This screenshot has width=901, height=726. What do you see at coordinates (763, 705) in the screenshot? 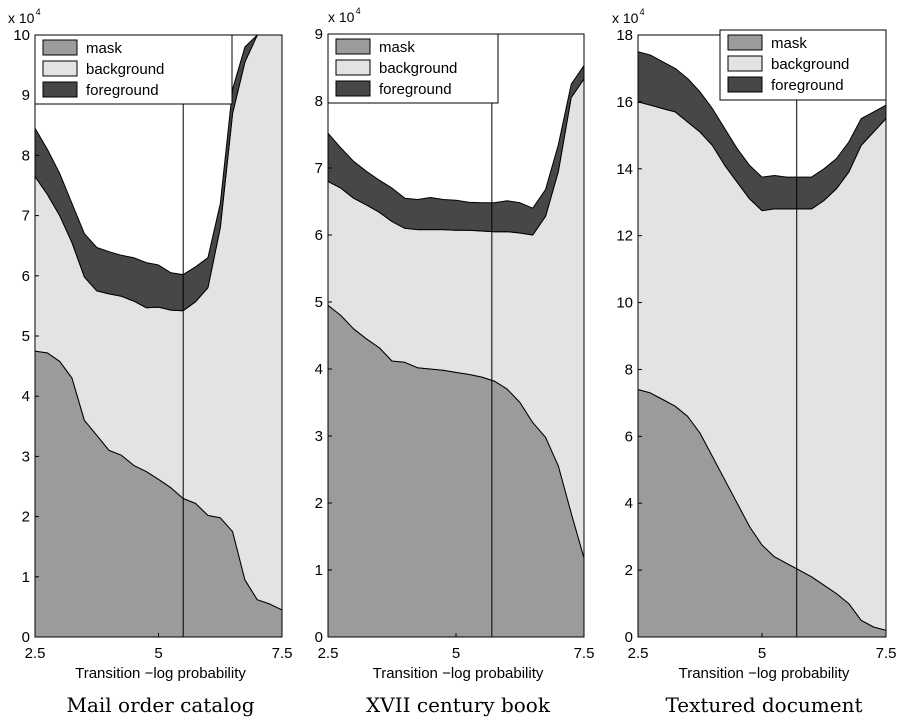
I see `panel-caption: Textured document` at bounding box center [763, 705].